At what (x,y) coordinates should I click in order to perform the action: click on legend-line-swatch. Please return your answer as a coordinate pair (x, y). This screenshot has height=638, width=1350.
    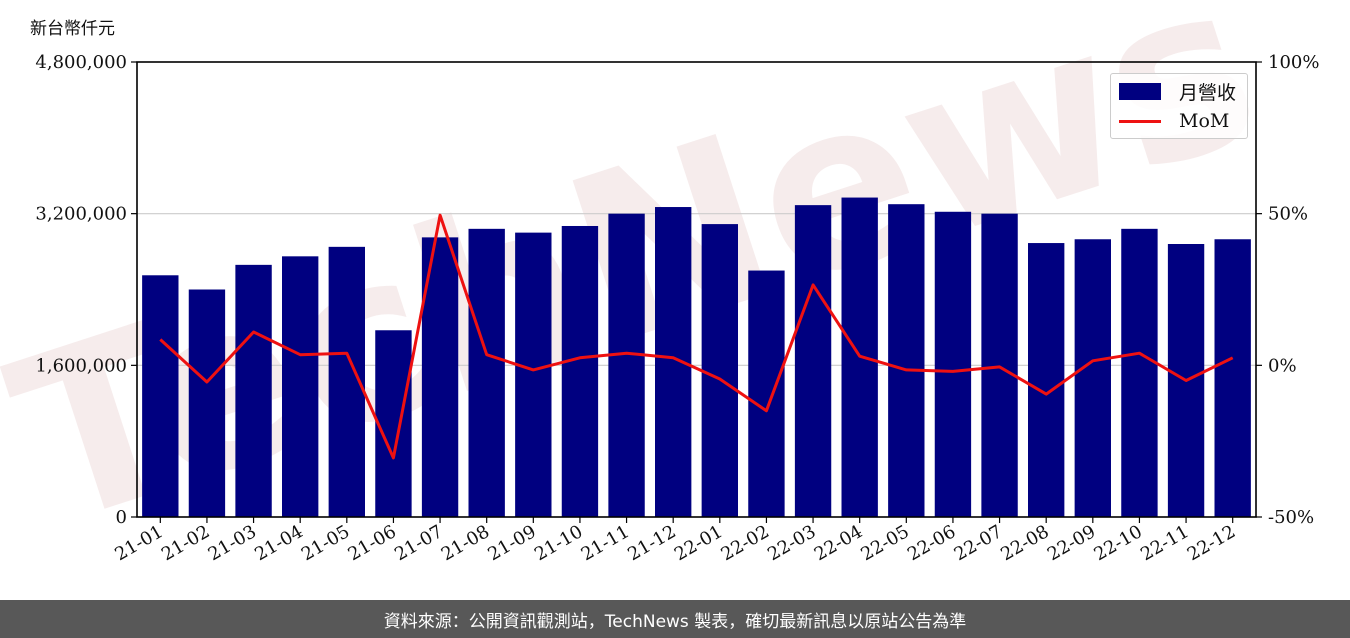
    Looking at the image, I should click on (1140, 121).